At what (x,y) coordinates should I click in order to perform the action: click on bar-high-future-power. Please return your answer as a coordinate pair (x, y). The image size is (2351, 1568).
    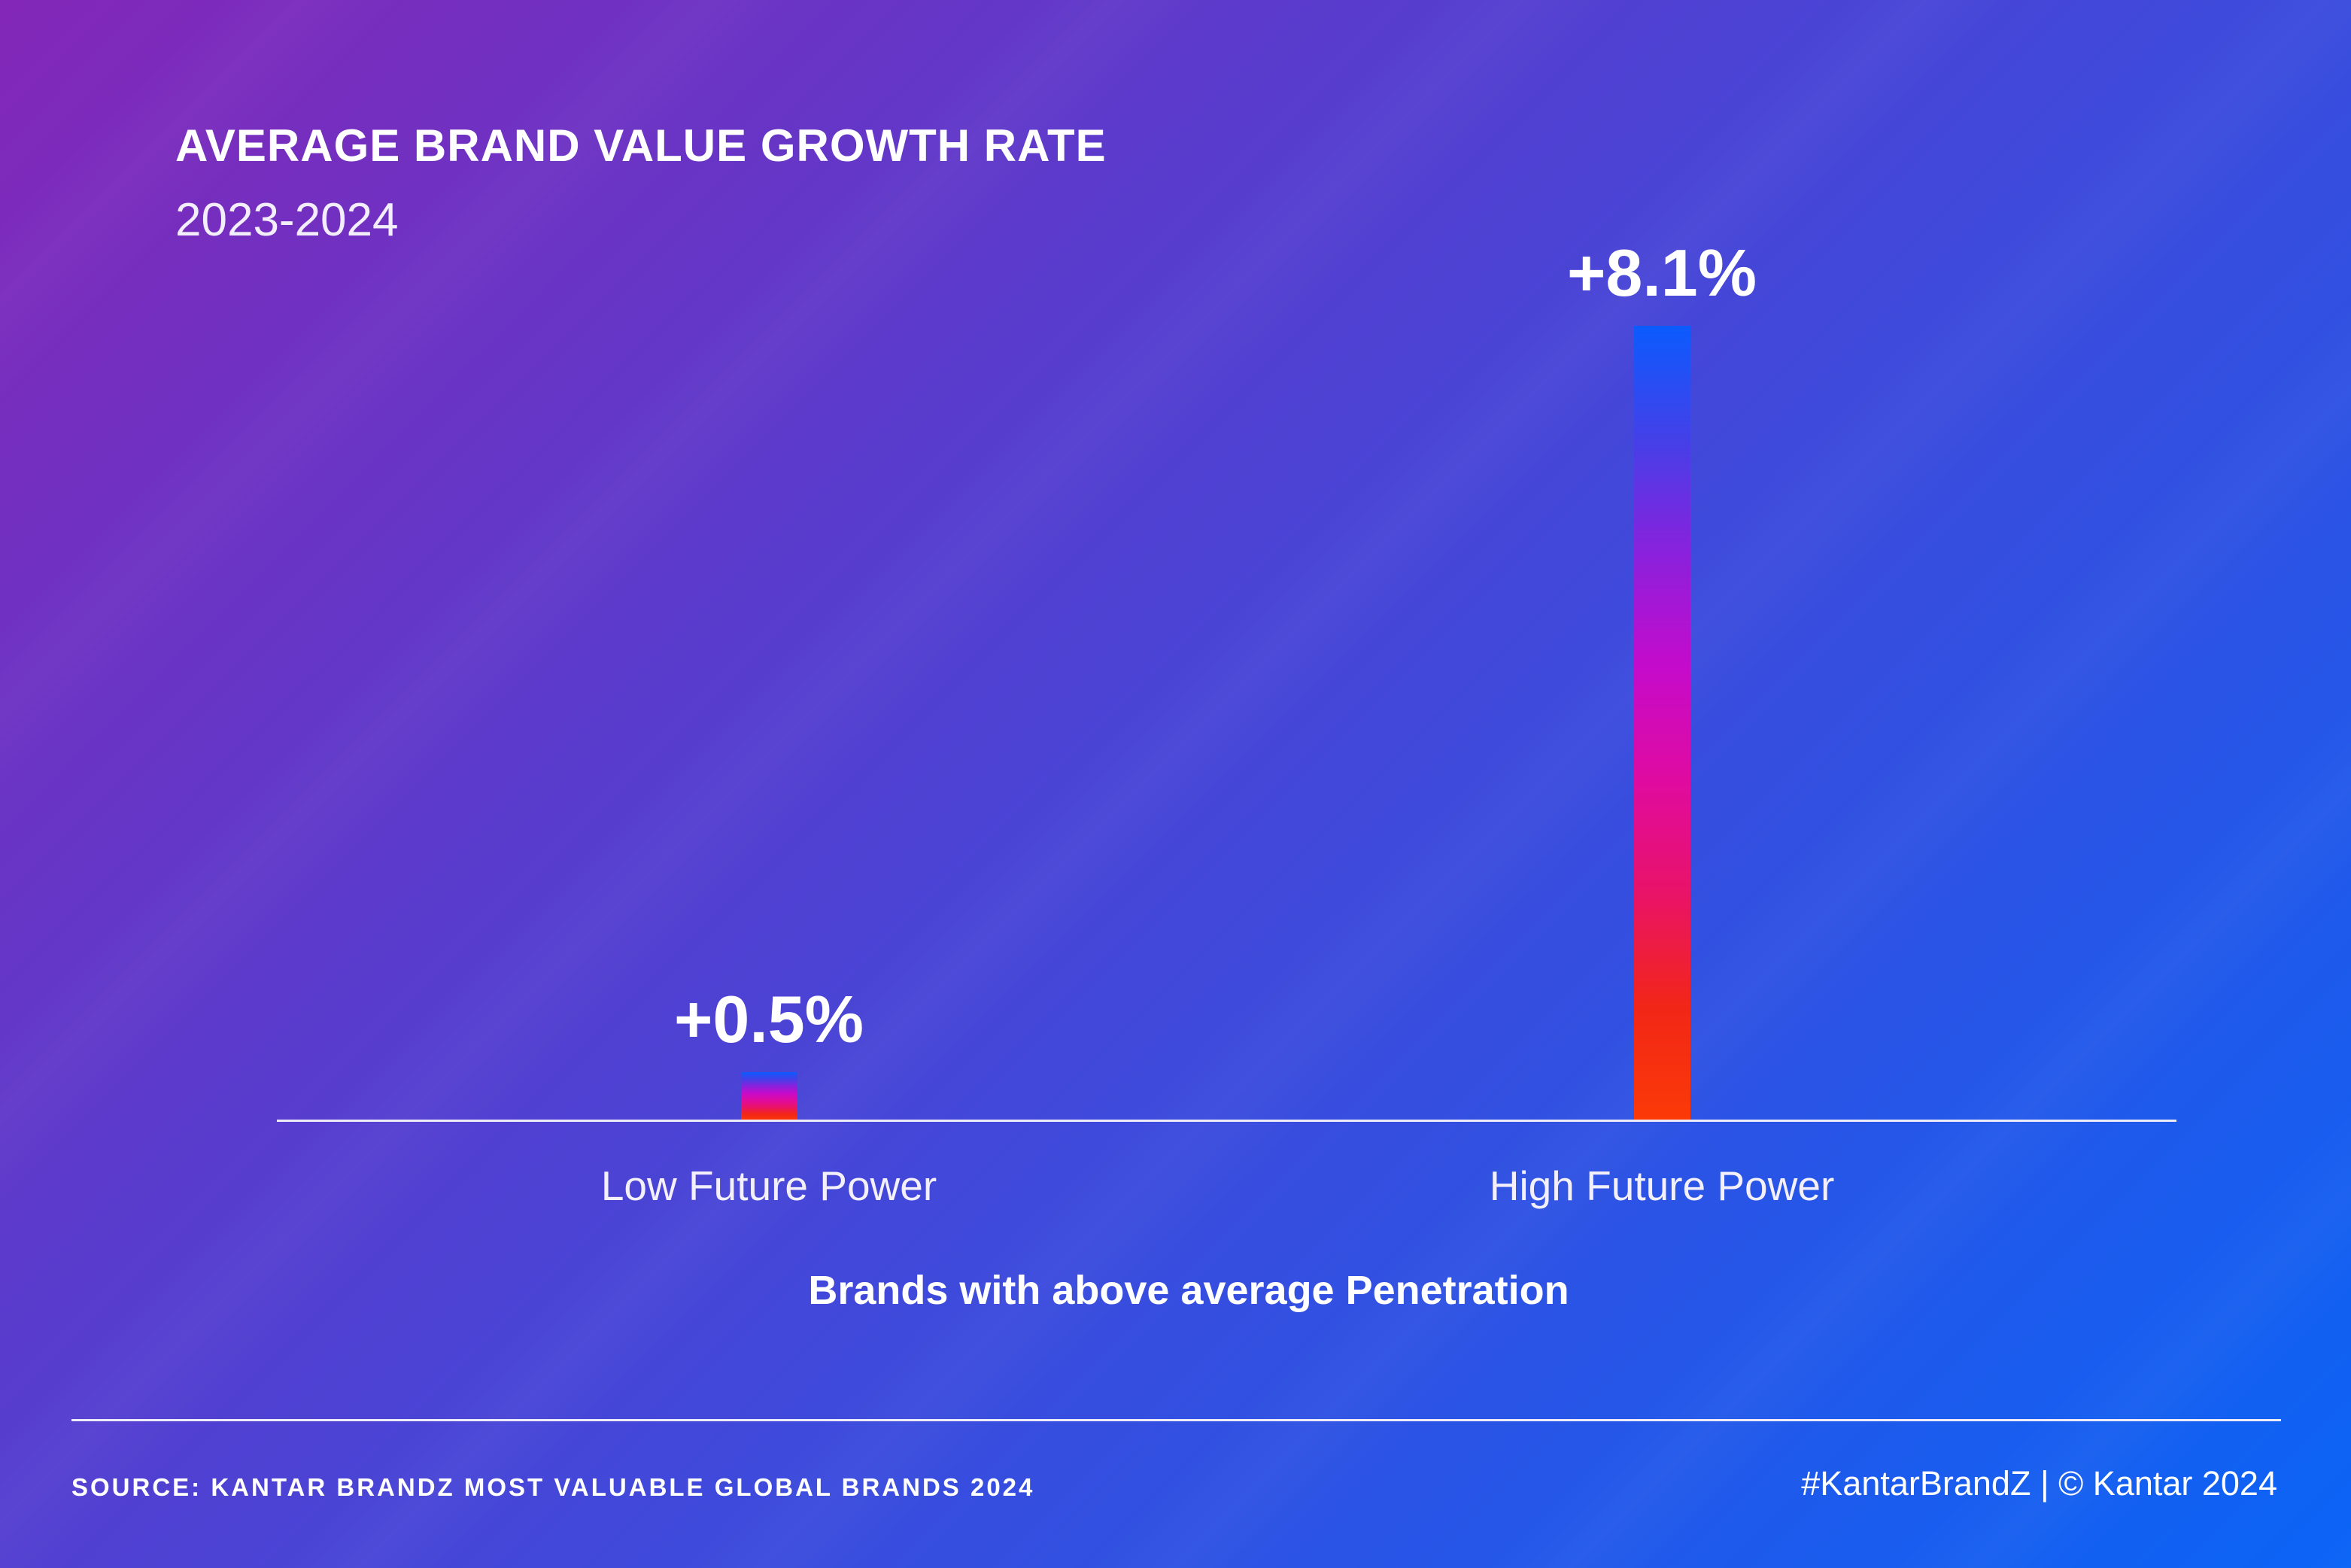
    Looking at the image, I should click on (1661, 723).